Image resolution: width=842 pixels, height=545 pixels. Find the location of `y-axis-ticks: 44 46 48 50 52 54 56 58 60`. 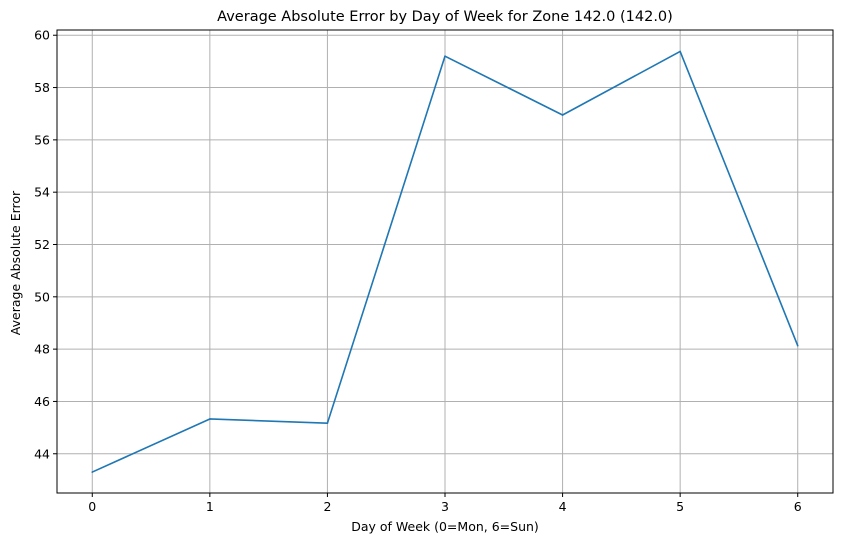

y-axis-ticks: 44 46 48 50 52 54 56 58 60 is located at coordinates (45, 244).